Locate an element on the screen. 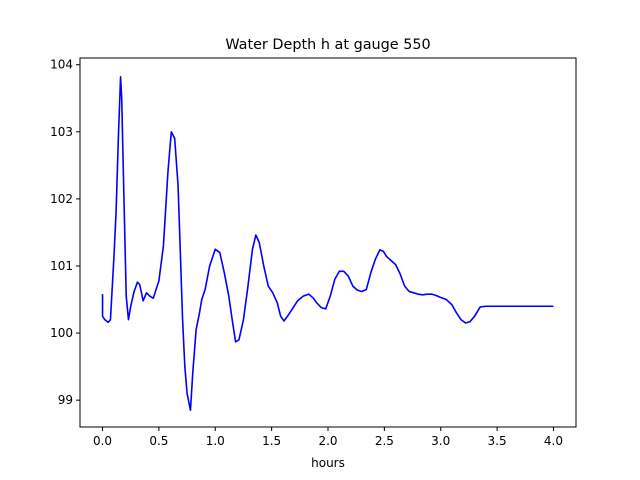 This screenshot has width=640, height=480. x-tick-label: 3.0 is located at coordinates (440, 441).